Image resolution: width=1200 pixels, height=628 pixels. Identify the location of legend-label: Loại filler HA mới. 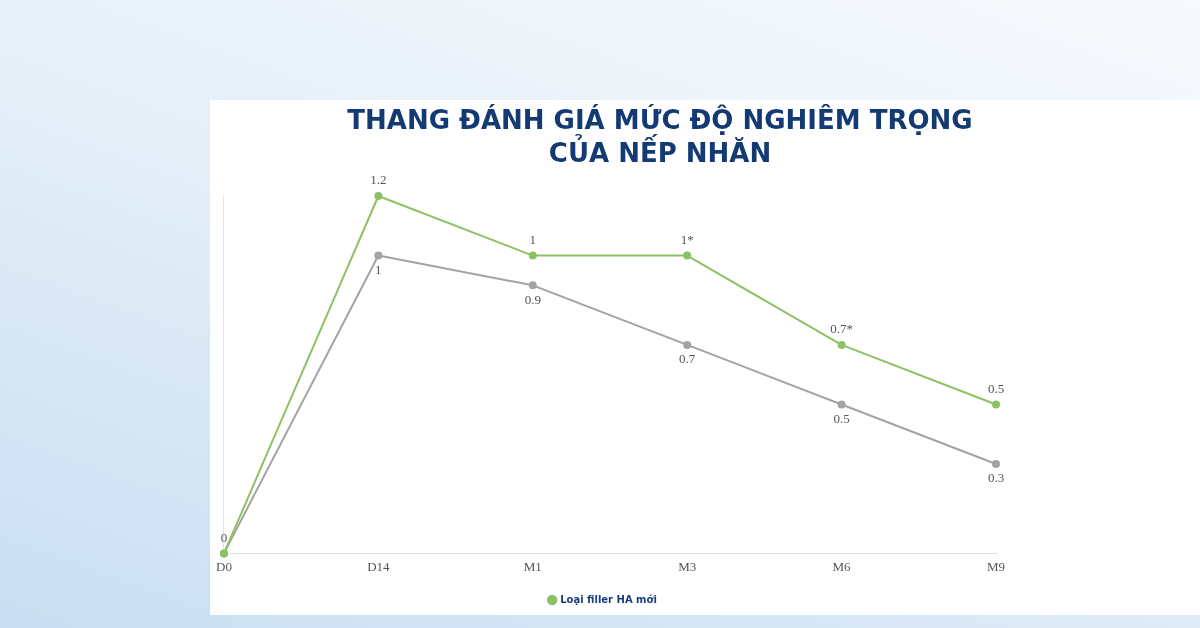
(608, 599).